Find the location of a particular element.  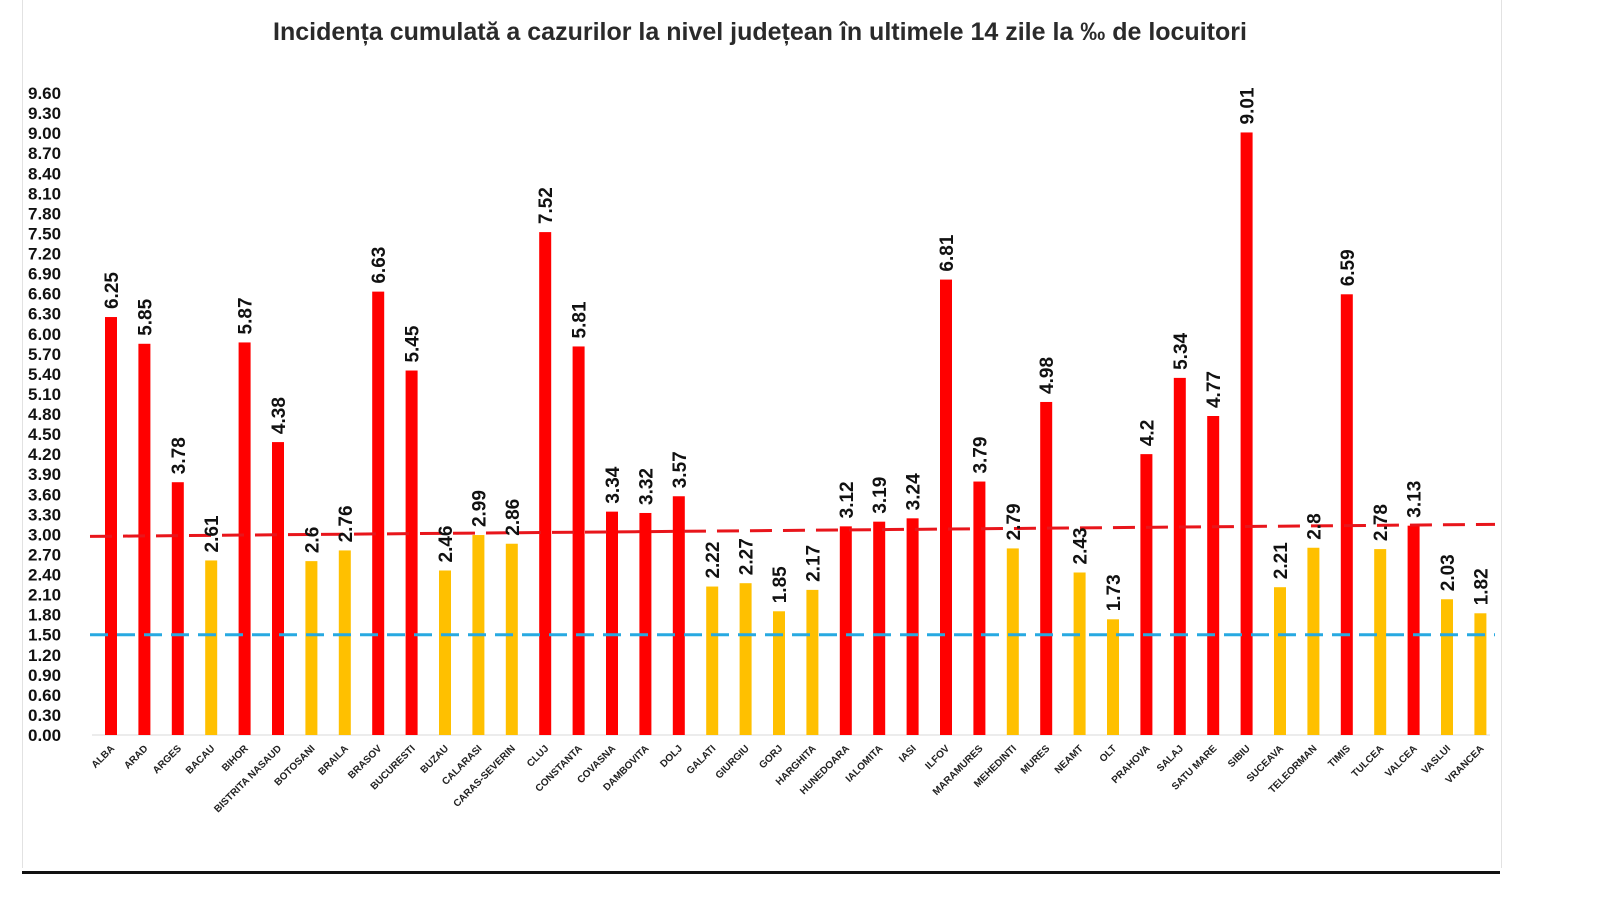

data-label: 2.03 is located at coordinates (1448, 572).